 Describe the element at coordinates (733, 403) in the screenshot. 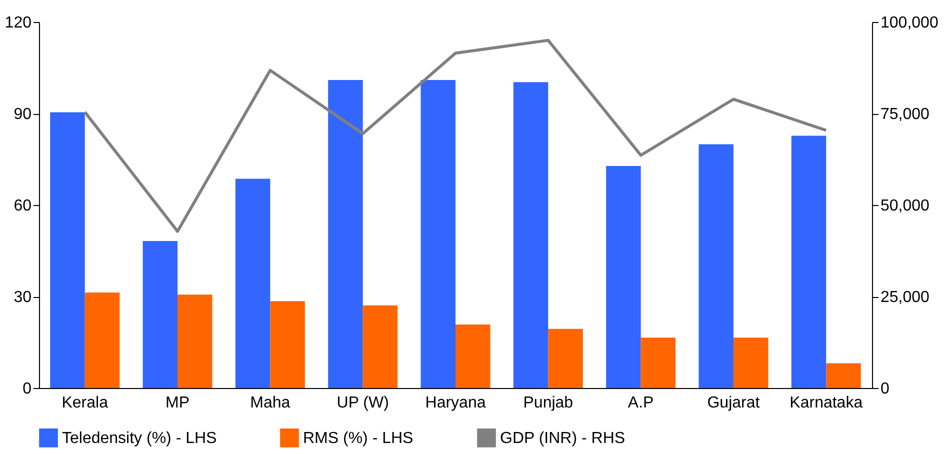

I see `x-tick-label: Gujarat` at that location.